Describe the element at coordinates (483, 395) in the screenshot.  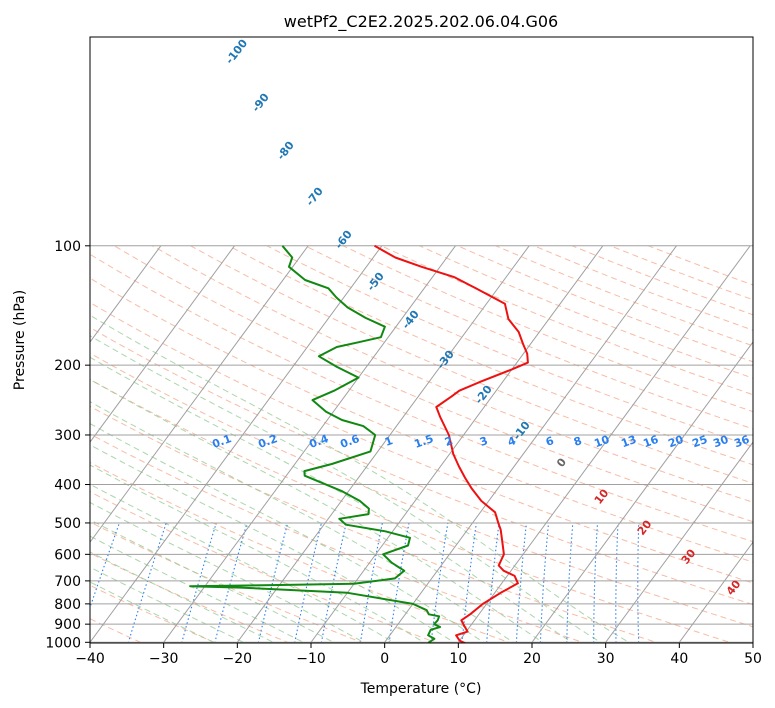
I see `isotherm-label: -20` at that location.